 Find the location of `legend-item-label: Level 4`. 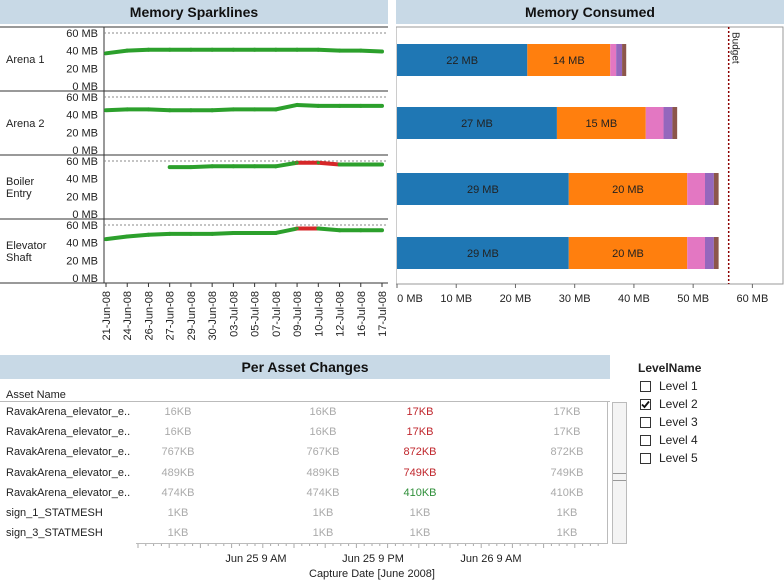

legend-item-label: Level 4 is located at coordinates (678, 440).